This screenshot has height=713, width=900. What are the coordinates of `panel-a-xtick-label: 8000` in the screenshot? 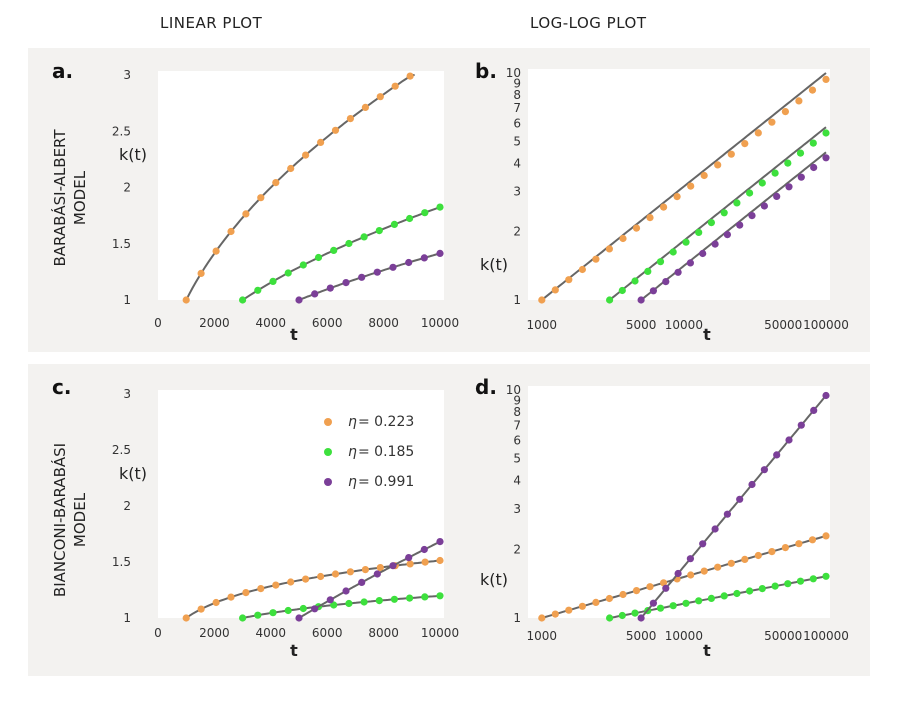 It's located at (383, 323).